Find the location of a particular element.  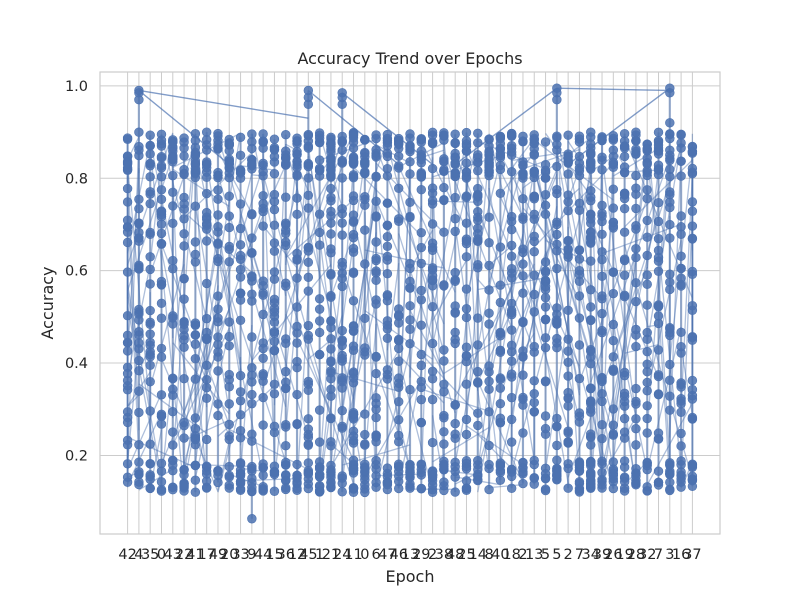

x-tick-label: 25 is located at coordinates (466, 555).